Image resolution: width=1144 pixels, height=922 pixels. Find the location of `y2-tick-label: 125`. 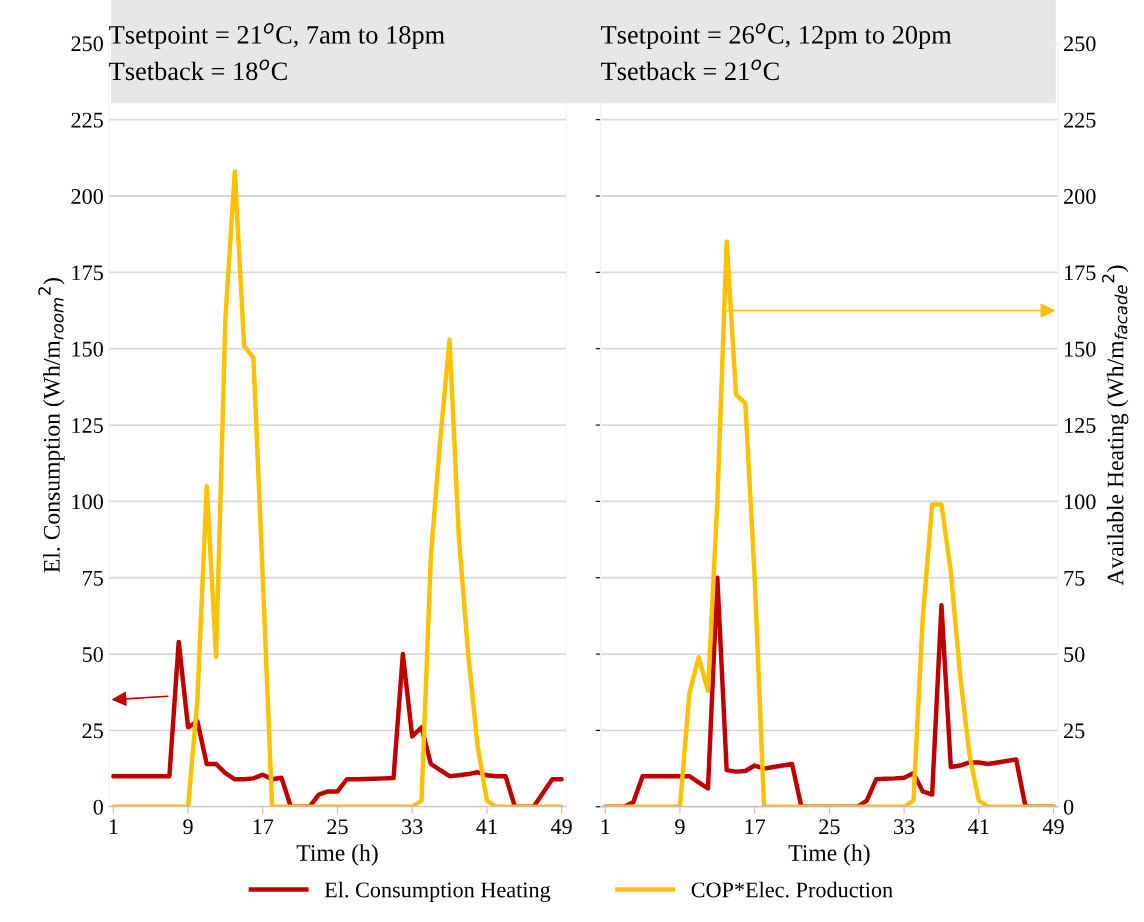

y2-tick-label: 125 is located at coordinates (1080, 425).